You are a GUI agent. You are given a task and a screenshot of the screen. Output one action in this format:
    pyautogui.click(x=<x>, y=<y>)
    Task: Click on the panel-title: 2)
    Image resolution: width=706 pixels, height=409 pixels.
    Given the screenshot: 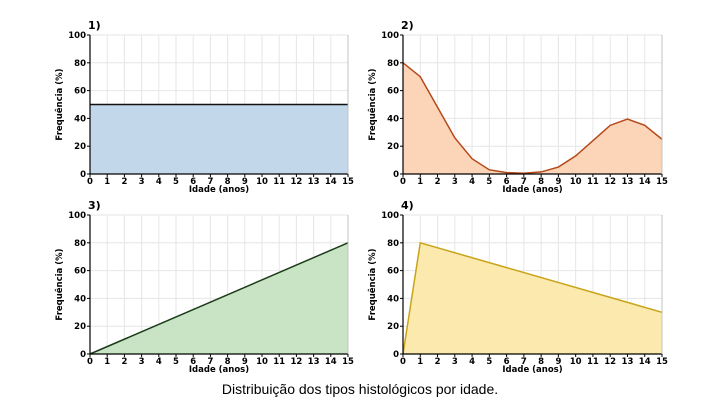 What is the action you would take?
    pyautogui.click(x=407, y=25)
    